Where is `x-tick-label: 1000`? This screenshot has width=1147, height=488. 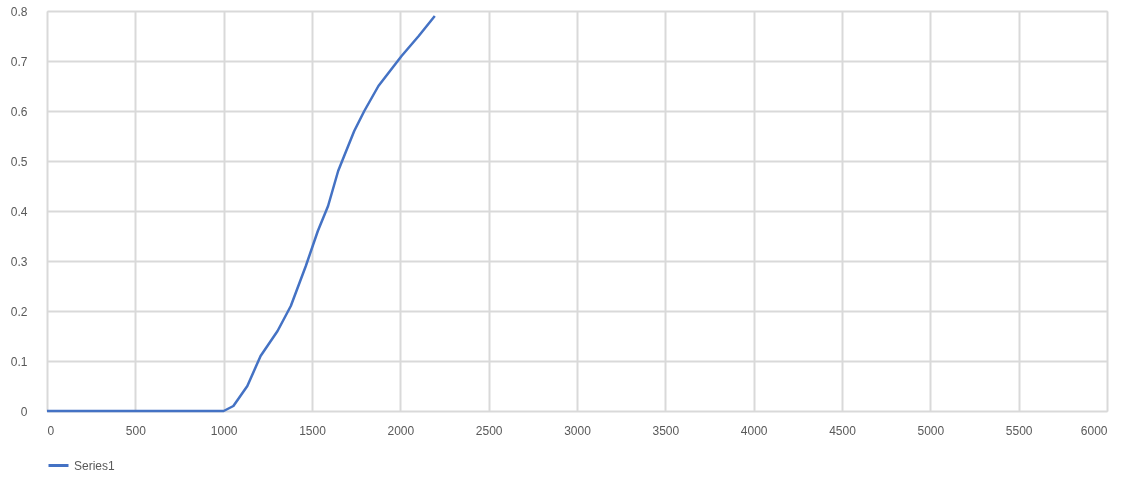
x-tick-label: 1000 is located at coordinates (224, 430).